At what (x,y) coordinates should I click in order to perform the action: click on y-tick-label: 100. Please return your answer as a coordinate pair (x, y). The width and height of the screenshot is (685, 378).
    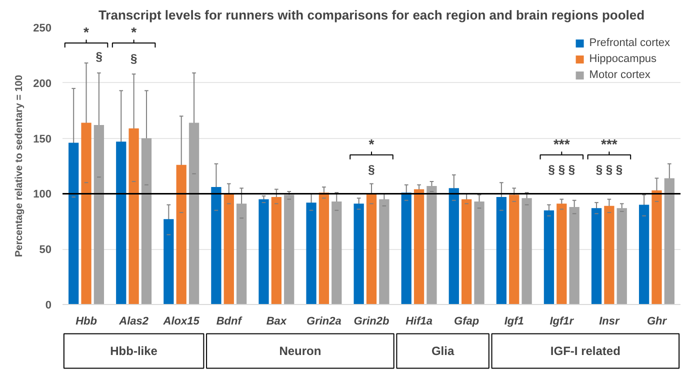
    Looking at the image, I should click on (42, 194).